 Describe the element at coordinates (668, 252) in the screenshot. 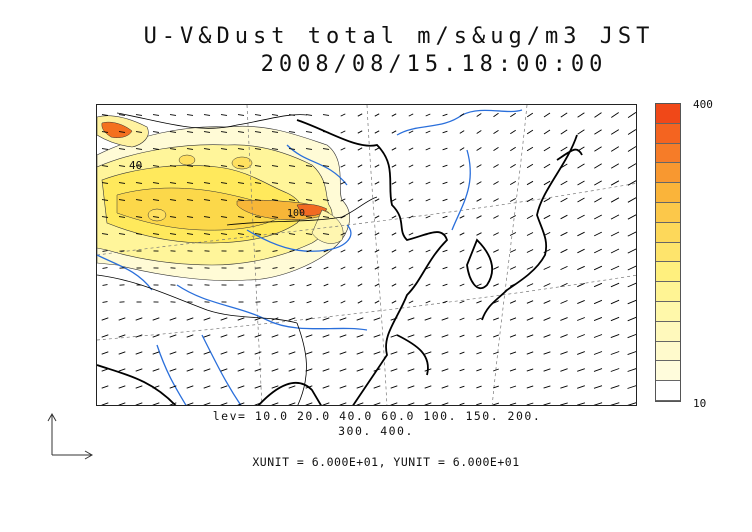

I see `colorbar` at that location.